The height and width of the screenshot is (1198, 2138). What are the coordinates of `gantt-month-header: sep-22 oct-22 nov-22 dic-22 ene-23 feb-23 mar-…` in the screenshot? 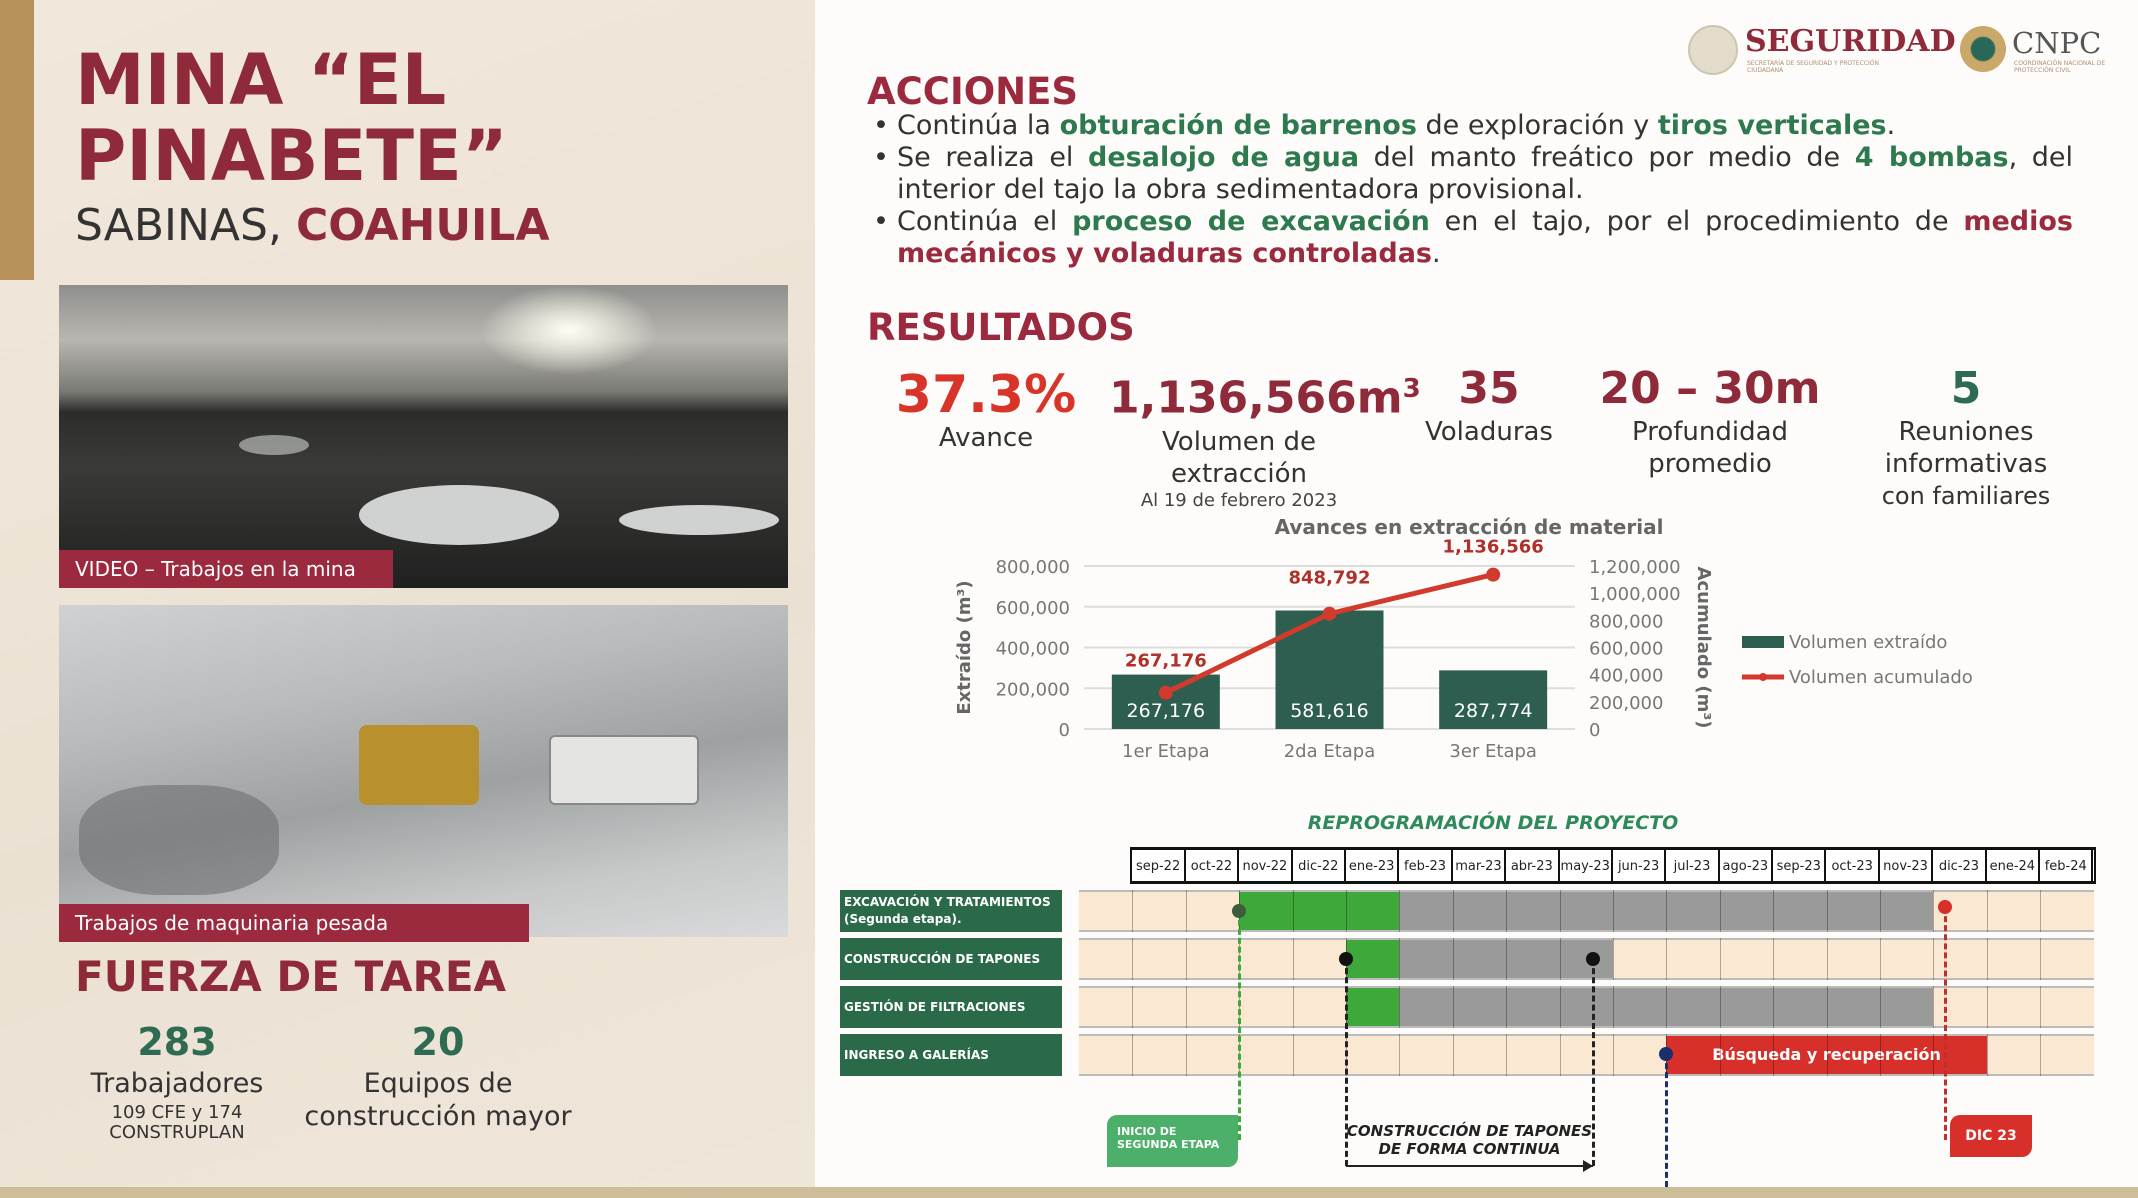 It's located at (1613, 865).